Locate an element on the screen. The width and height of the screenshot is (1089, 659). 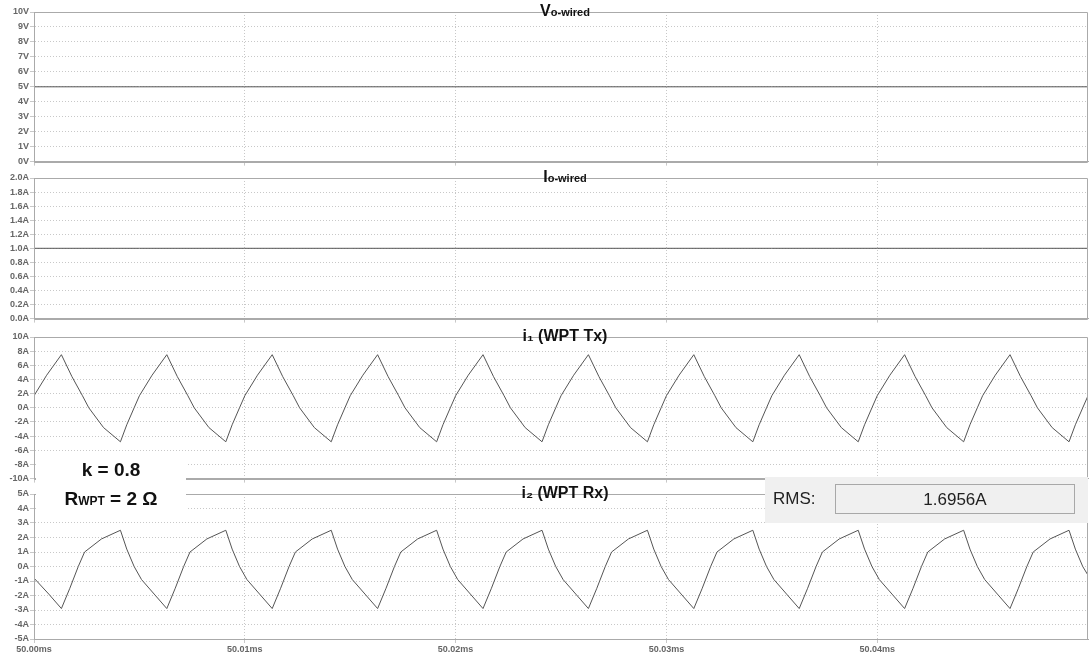
y-tick-label: 1.2A is located at coordinates (19, 233).